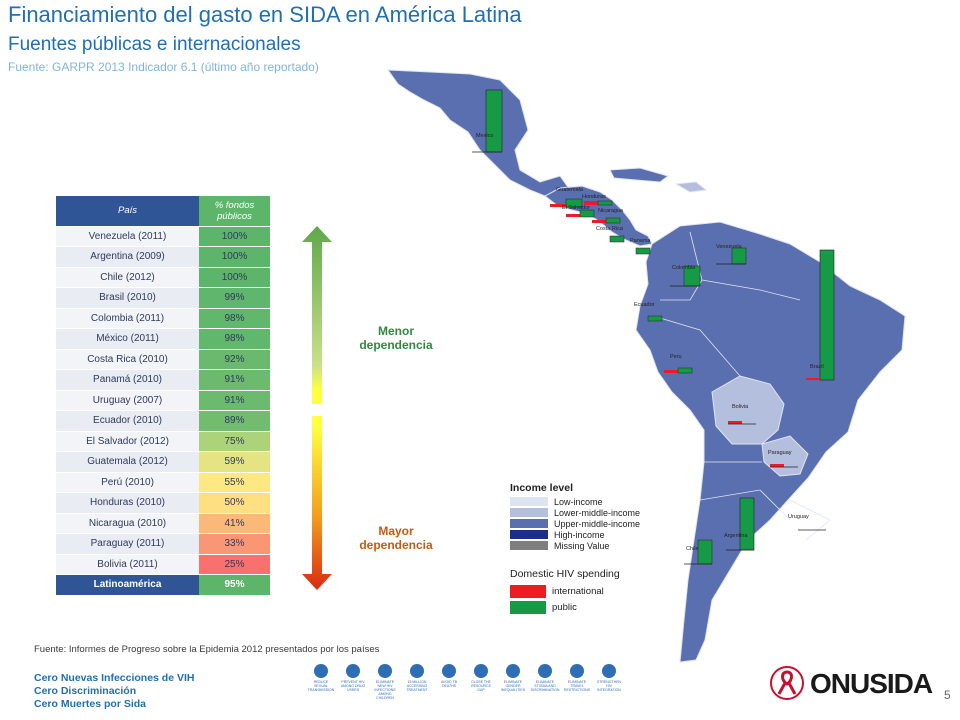 This screenshot has height=720, width=960. Describe the element at coordinates (739, 256) in the screenshot. I see `bar-venezuela-public` at that location.